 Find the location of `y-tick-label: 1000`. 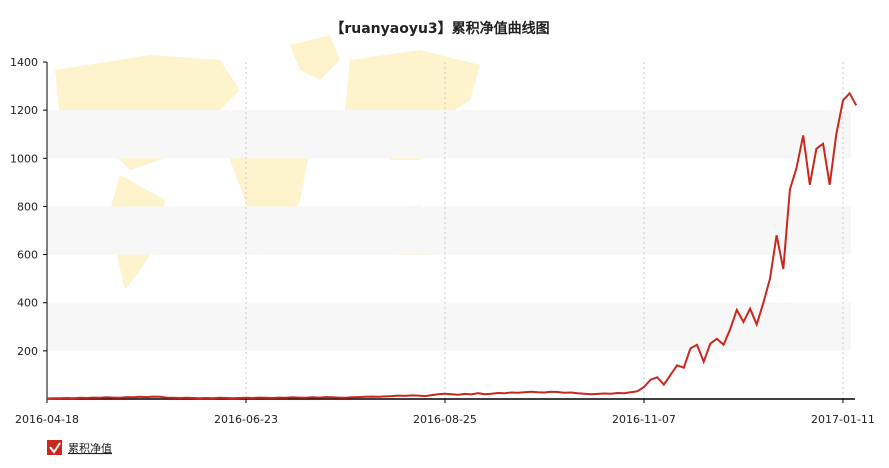

y-tick-label: 1000 is located at coordinates (24, 158).